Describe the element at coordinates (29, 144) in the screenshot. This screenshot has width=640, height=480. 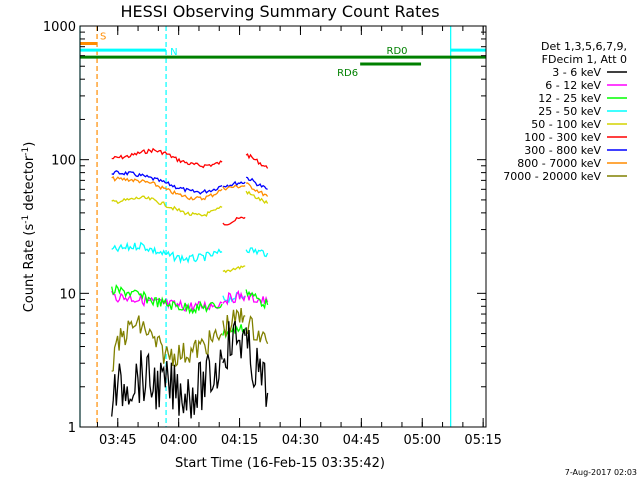
I see `y-axis-label-part: )` at that location.